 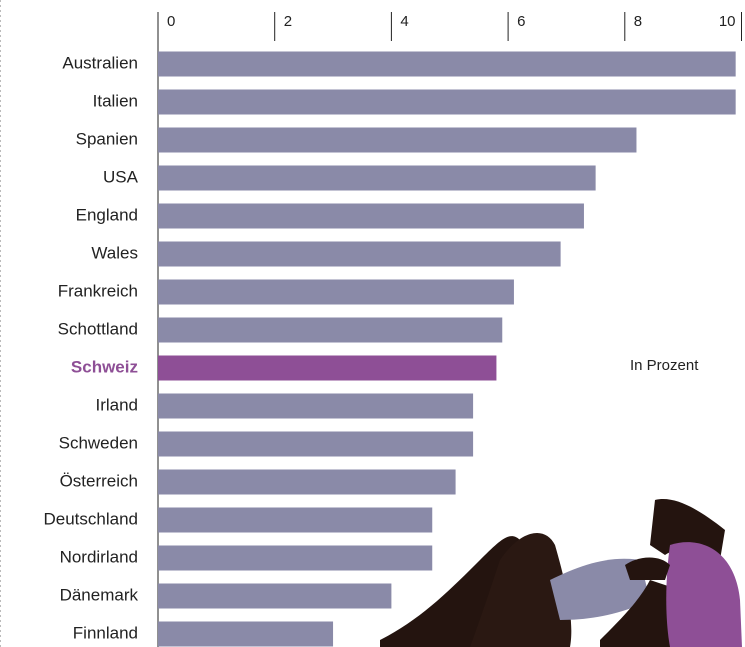 What do you see at coordinates (98, 442) in the screenshot?
I see `y-tick-label: Schweden` at bounding box center [98, 442].